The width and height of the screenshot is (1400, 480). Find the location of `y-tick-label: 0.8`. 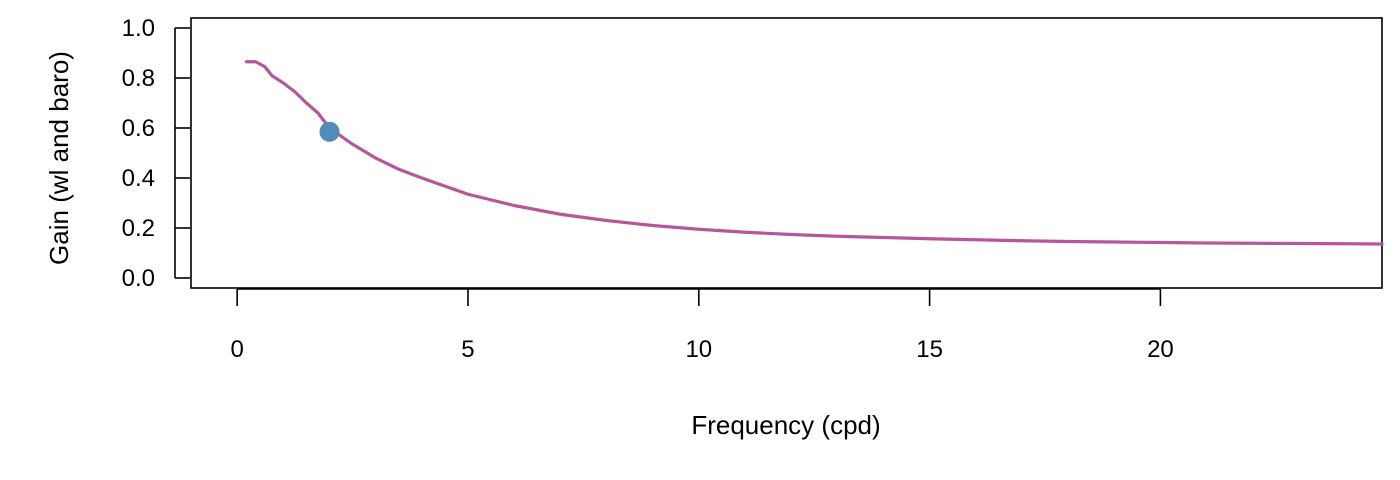

y-tick-label: 0.8 is located at coordinates (138, 78).